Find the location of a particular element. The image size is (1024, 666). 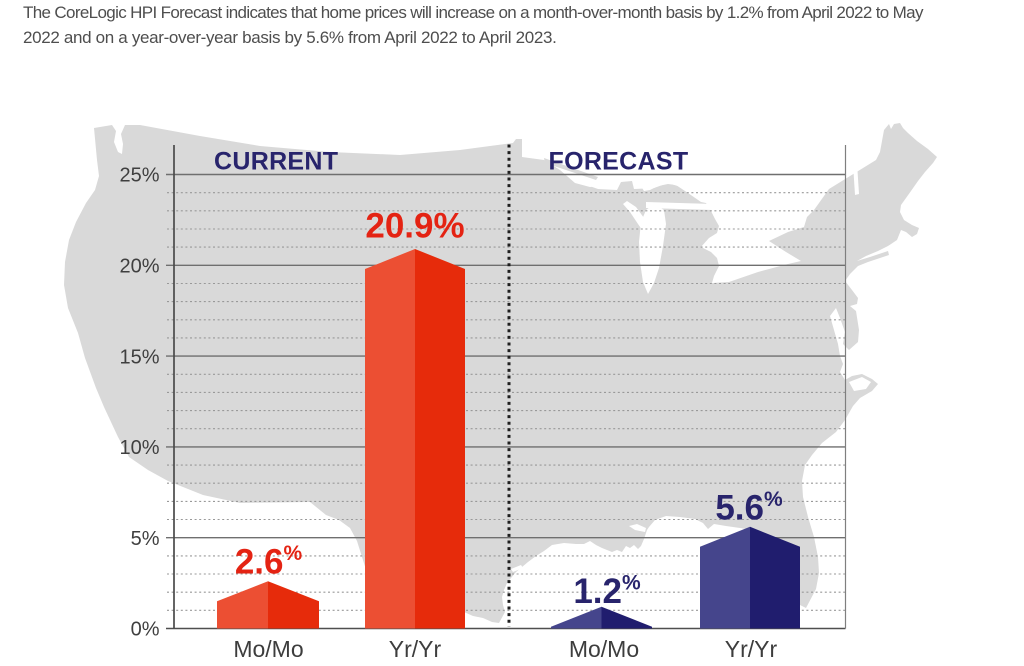

svg-text: 20% is located at coordinates (139, 267).